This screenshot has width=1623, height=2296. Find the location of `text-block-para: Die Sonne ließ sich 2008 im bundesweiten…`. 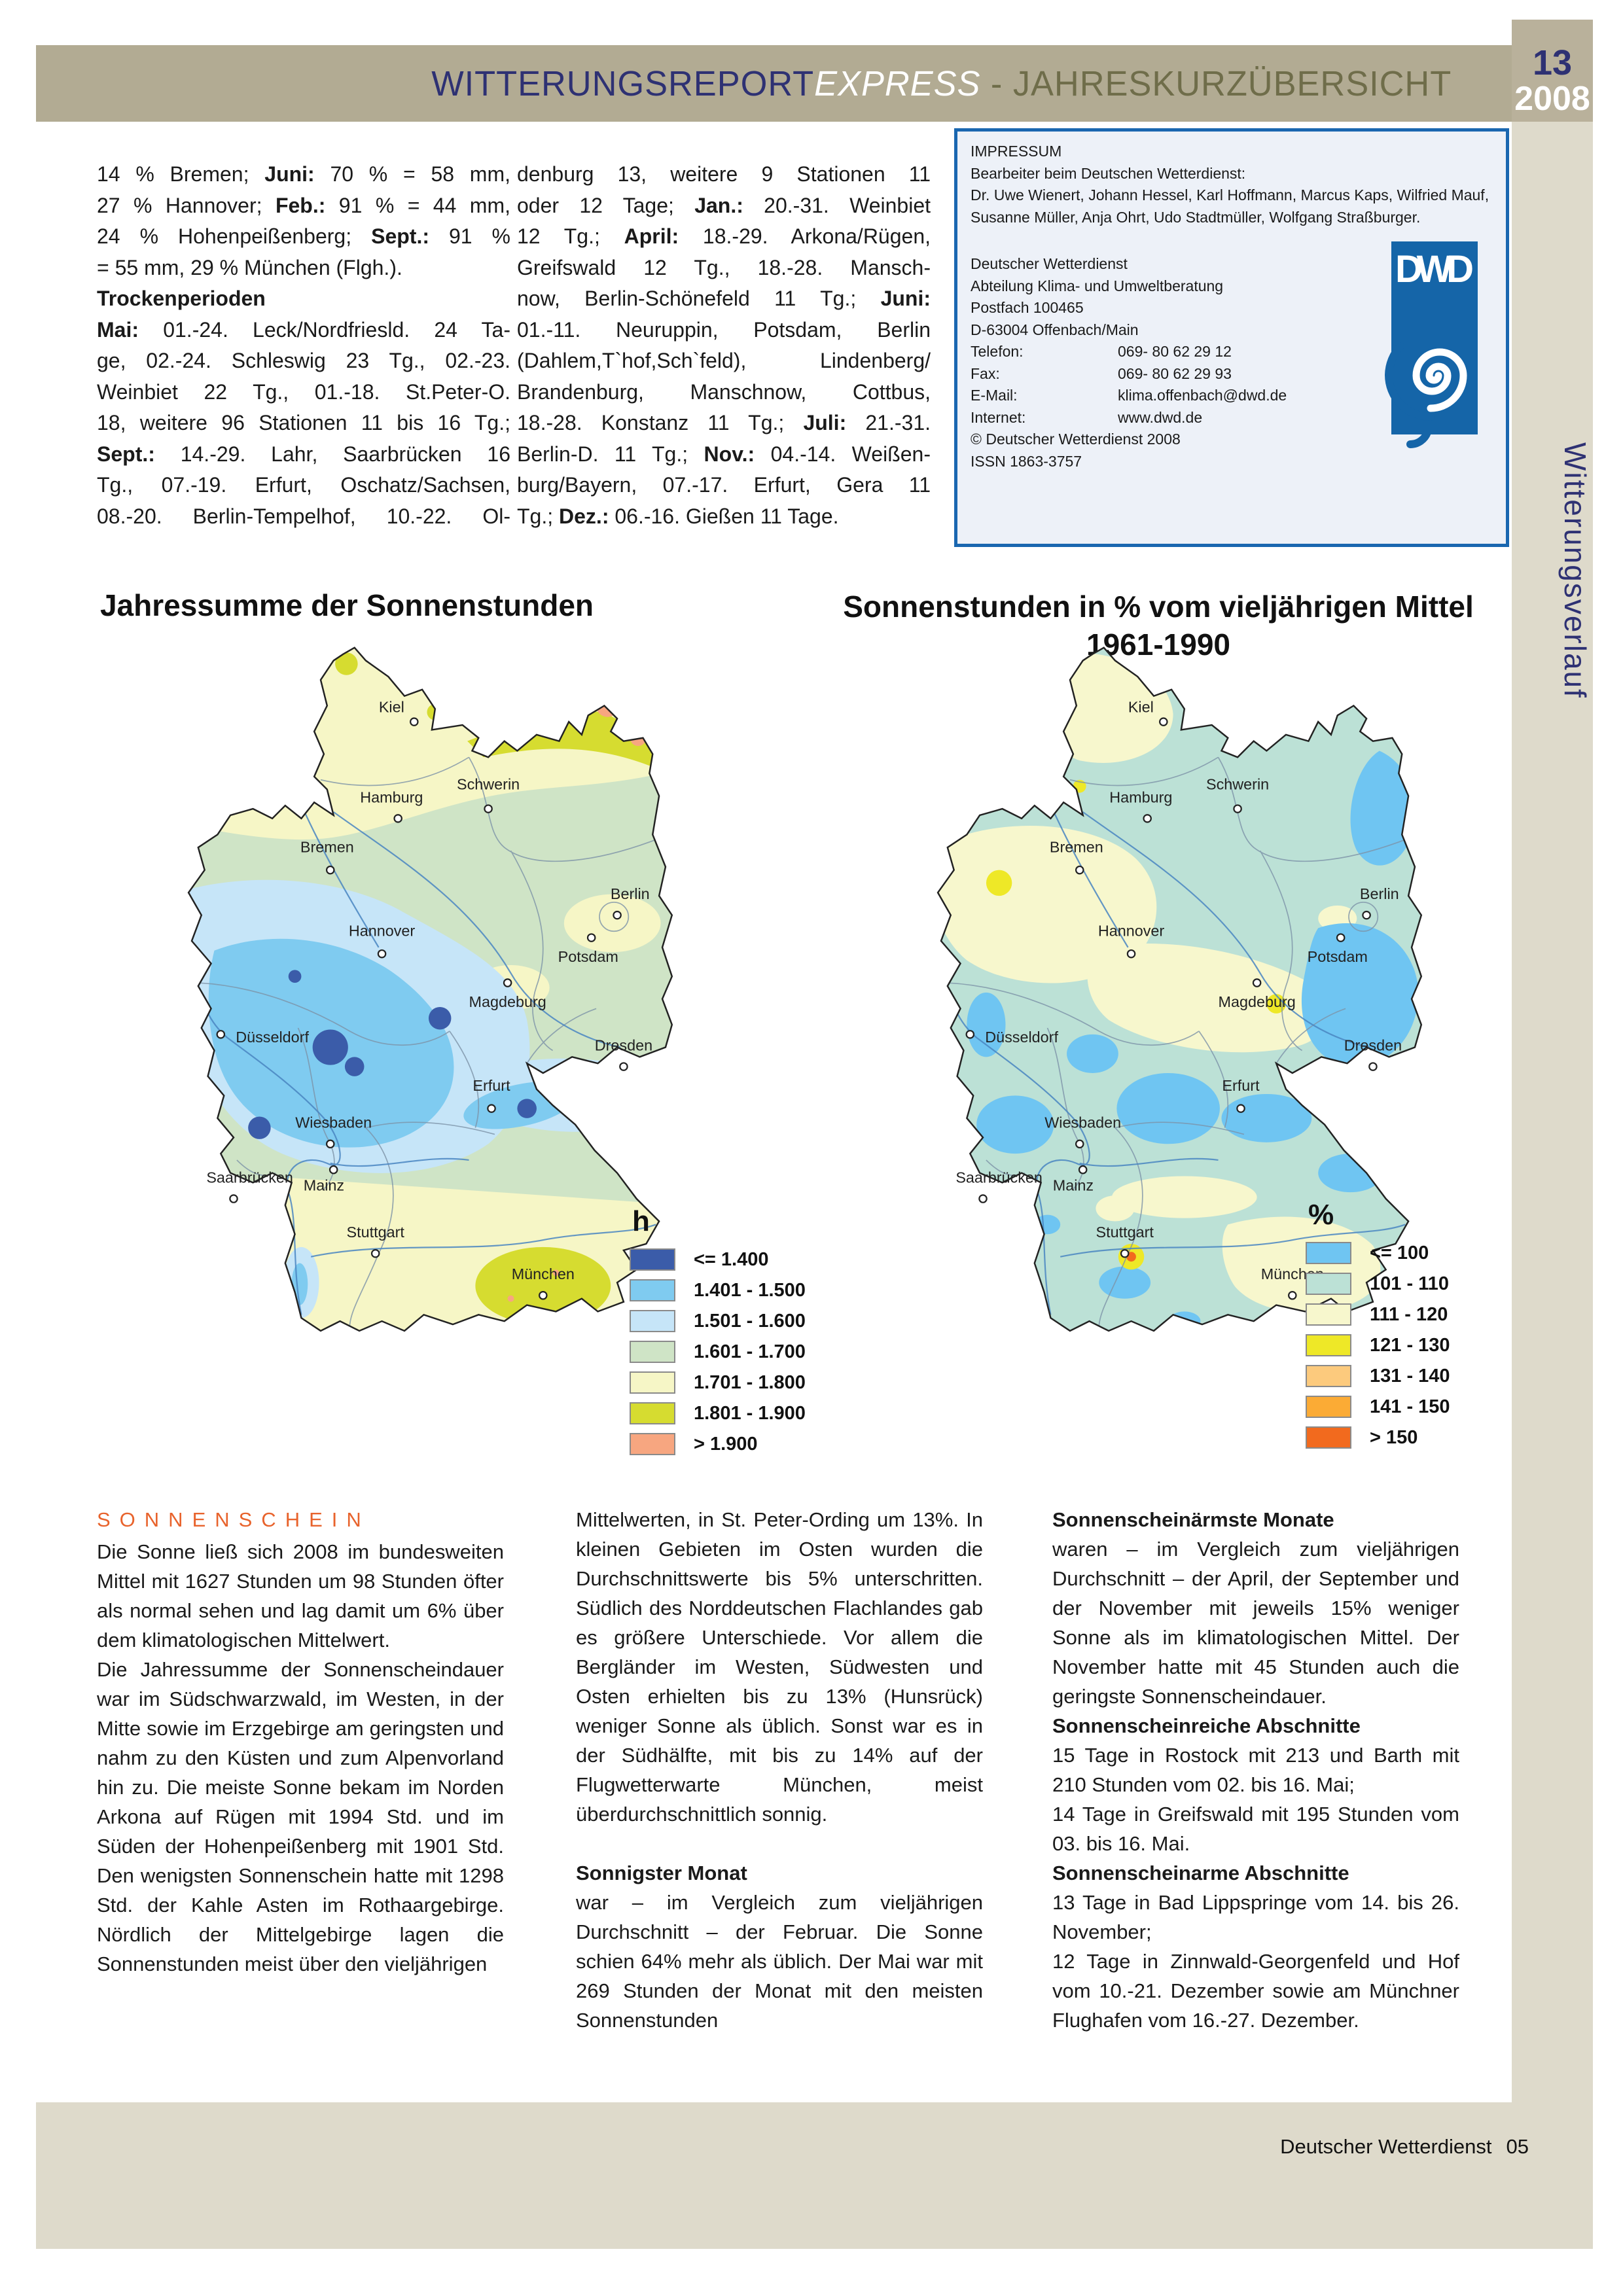

text-block-para: Die Sonne ließ sich 2008 im bundesweiten… is located at coordinates (300, 1596).